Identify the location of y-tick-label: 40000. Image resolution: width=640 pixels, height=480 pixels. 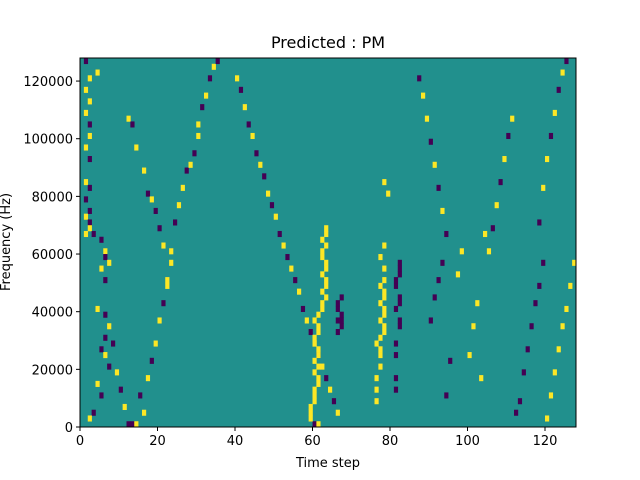
(52, 313).